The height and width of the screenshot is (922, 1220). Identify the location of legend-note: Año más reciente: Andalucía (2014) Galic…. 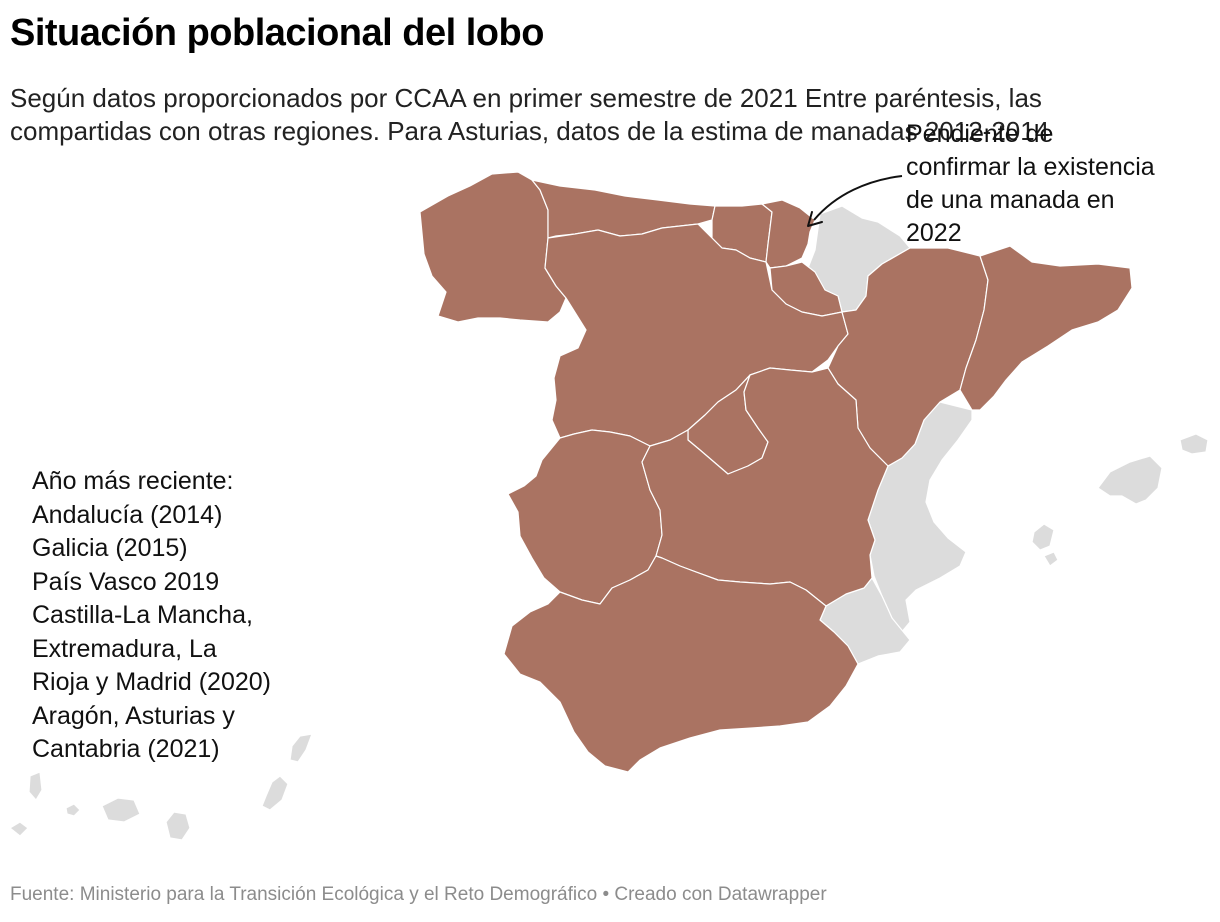
(154, 616).